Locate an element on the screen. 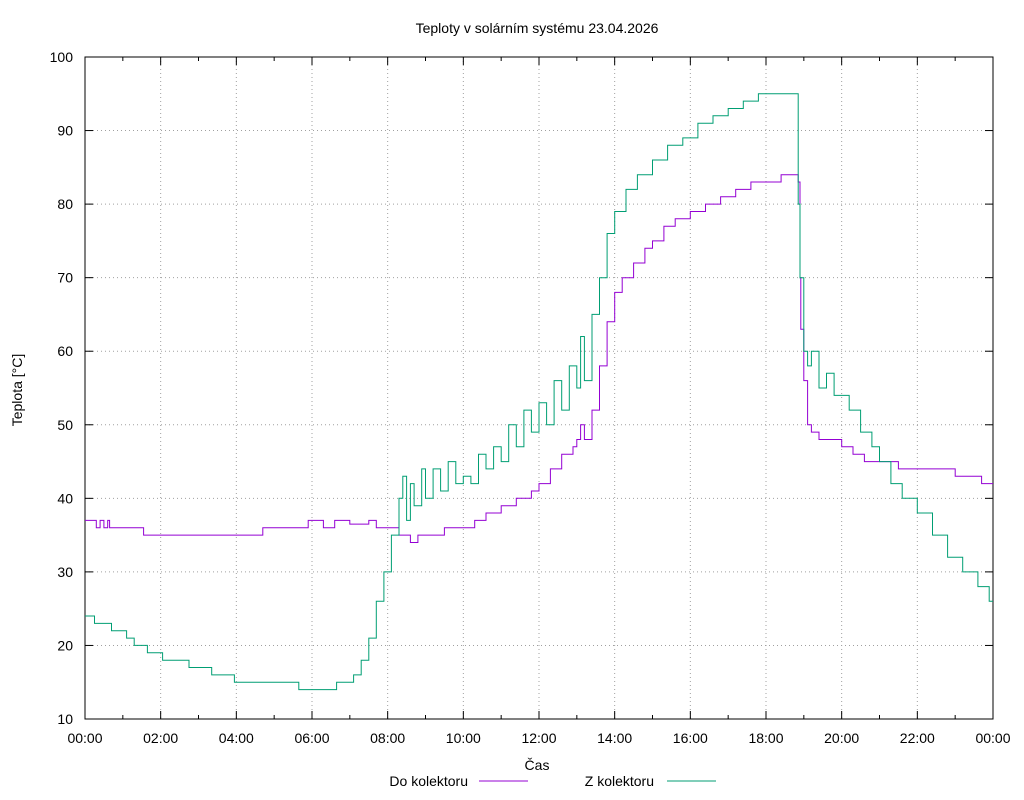 This screenshot has width=1024, height=800. x-tick-label: 14:00 is located at coordinates (614, 738).